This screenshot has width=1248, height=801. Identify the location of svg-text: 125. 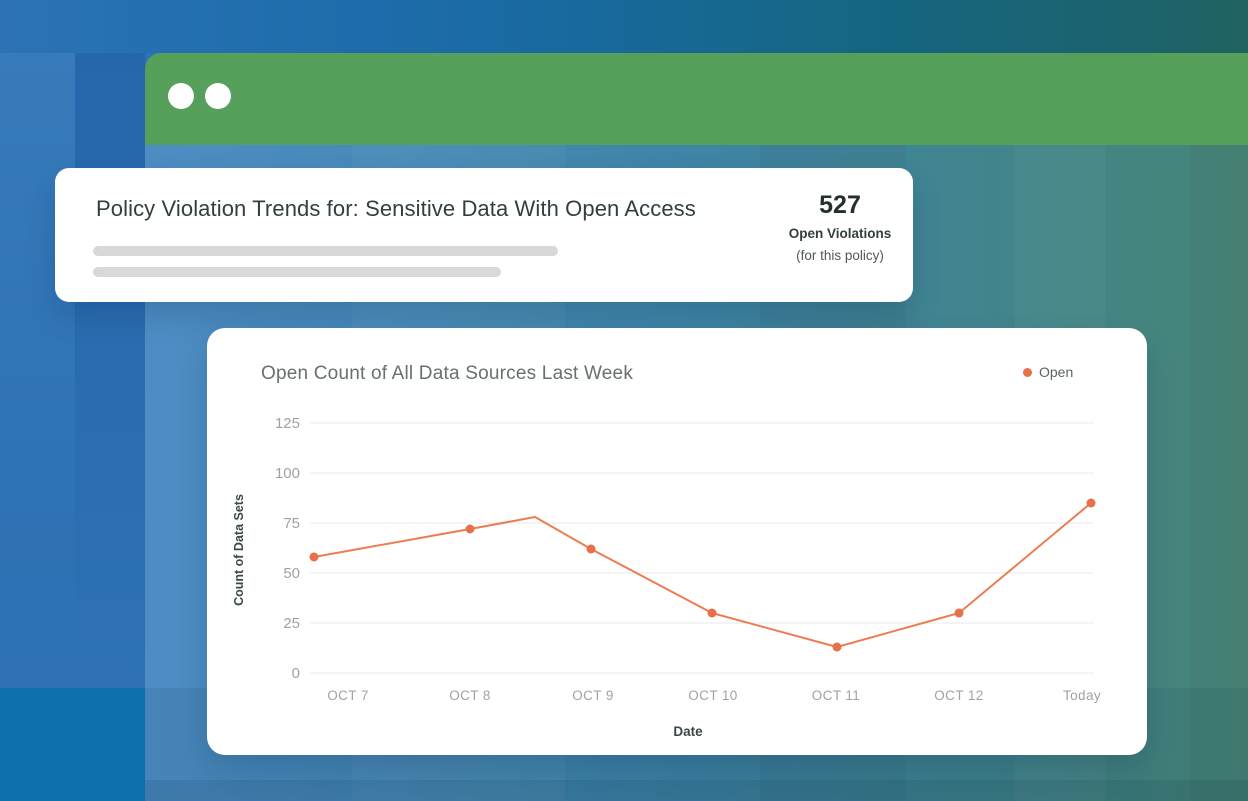
(287, 423).